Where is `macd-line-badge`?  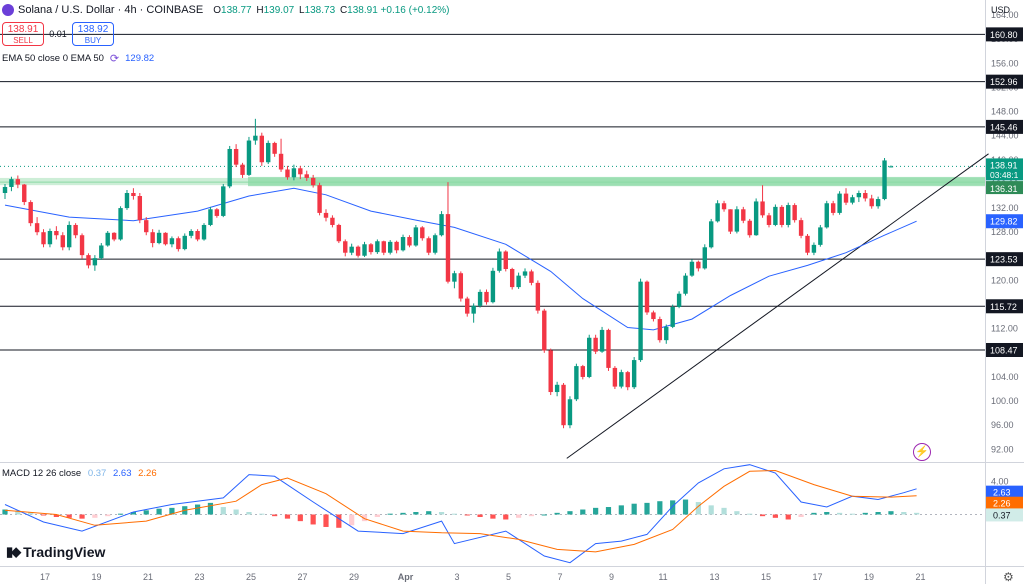
macd-line-badge is located at coordinates (1004, 492).